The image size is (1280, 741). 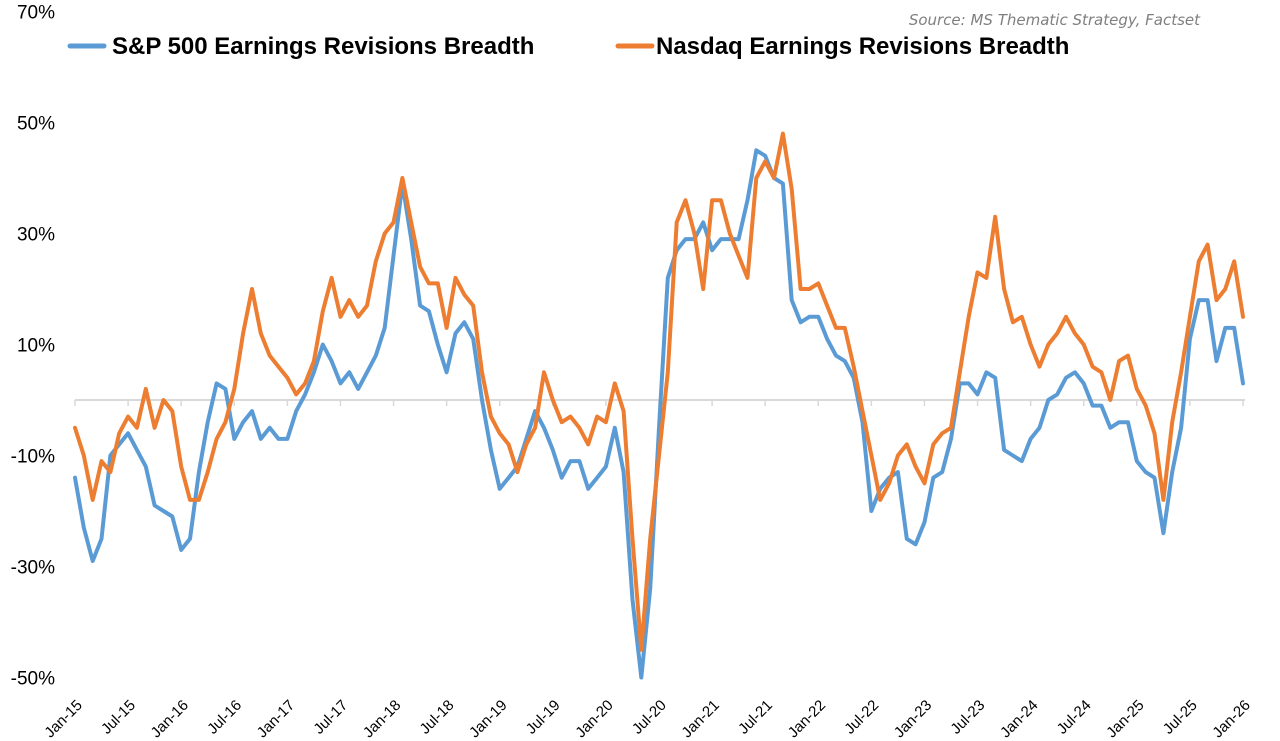 What do you see at coordinates (36, 124) in the screenshot?
I see `y-tick-label: 50%` at bounding box center [36, 124].